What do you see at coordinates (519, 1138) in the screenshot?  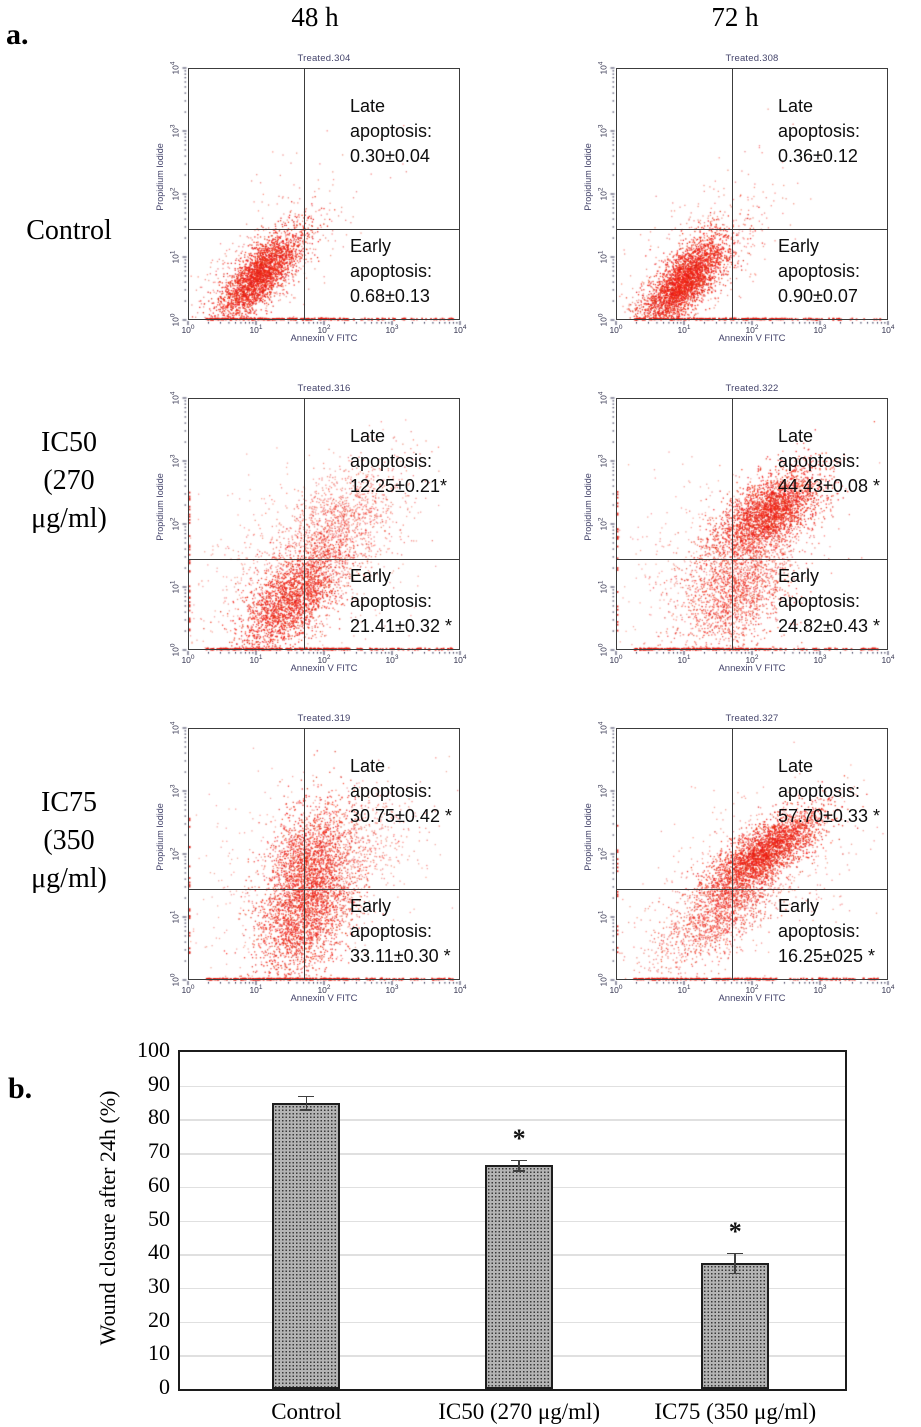 I see `significance-star: *` at bounding box center [519, 1138].